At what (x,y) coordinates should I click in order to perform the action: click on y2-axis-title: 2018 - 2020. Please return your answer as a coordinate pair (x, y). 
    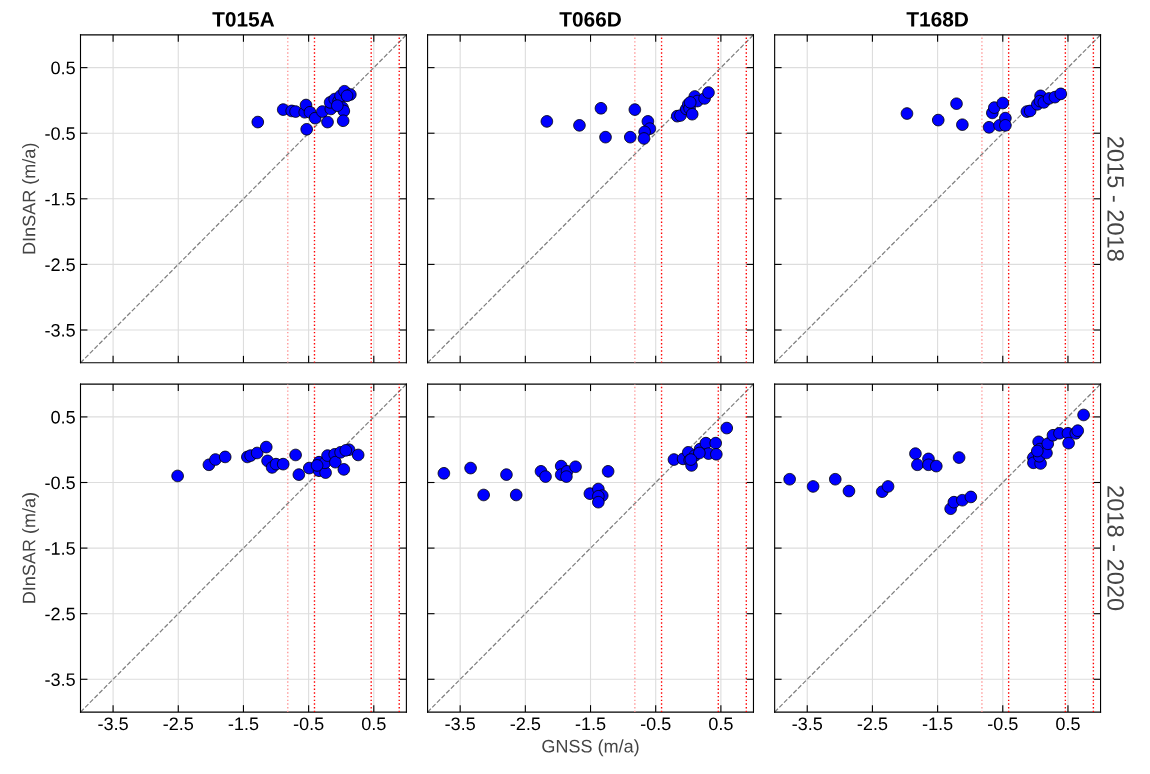
    Looking at the image, I should click on (1115, 548).